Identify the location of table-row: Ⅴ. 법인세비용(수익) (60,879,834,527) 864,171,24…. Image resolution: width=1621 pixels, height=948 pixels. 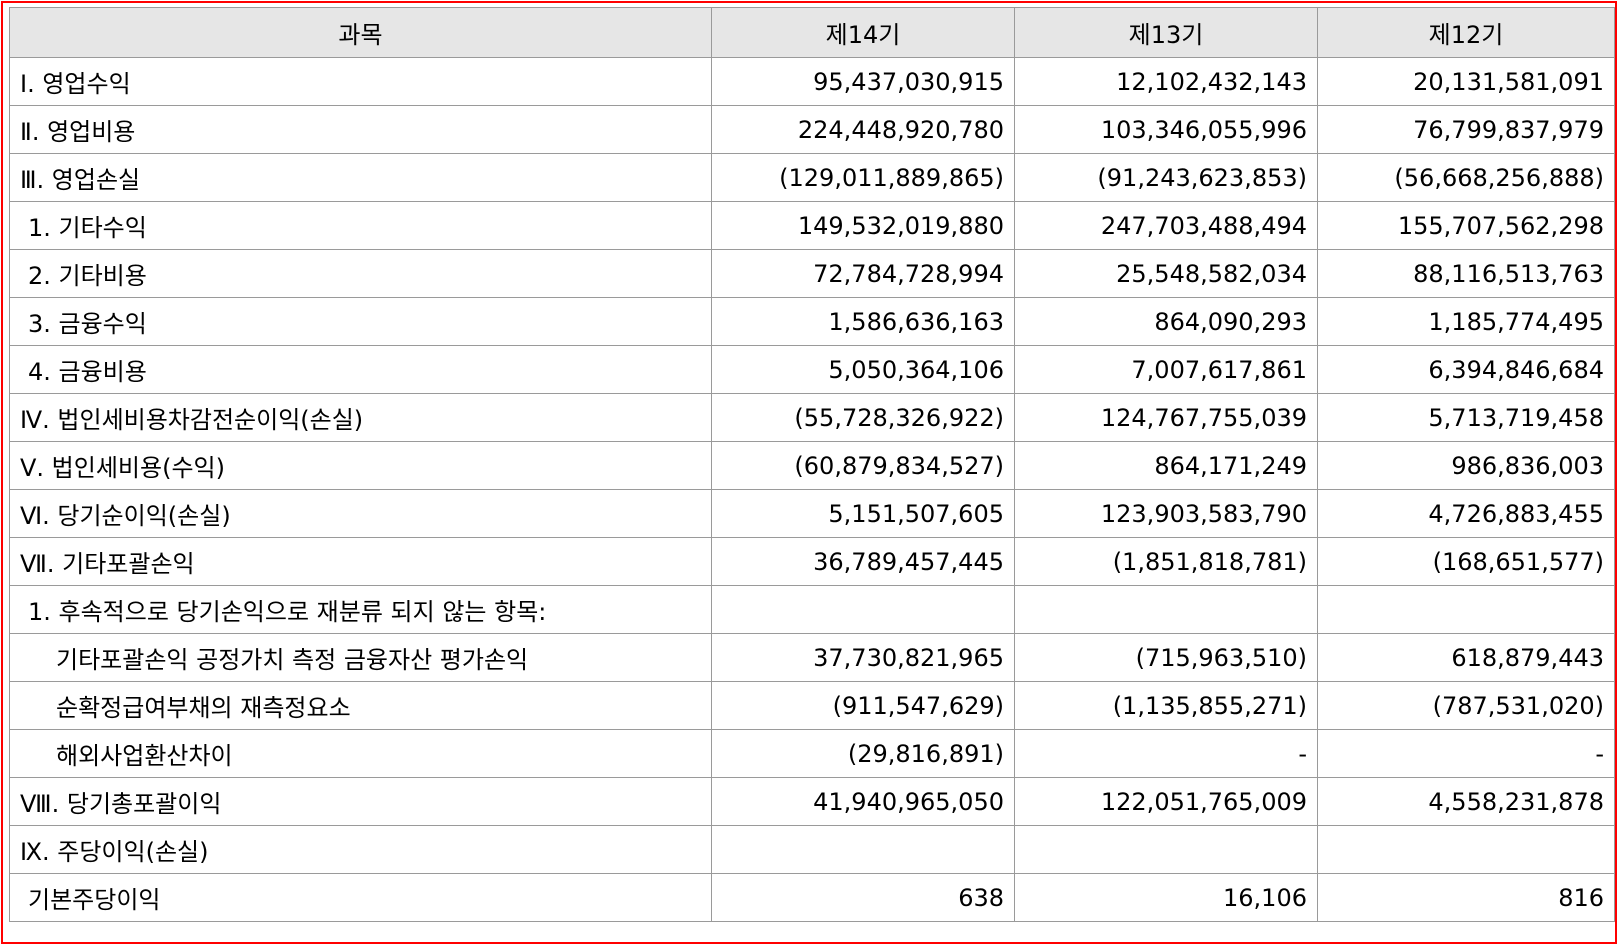
(812, 465).